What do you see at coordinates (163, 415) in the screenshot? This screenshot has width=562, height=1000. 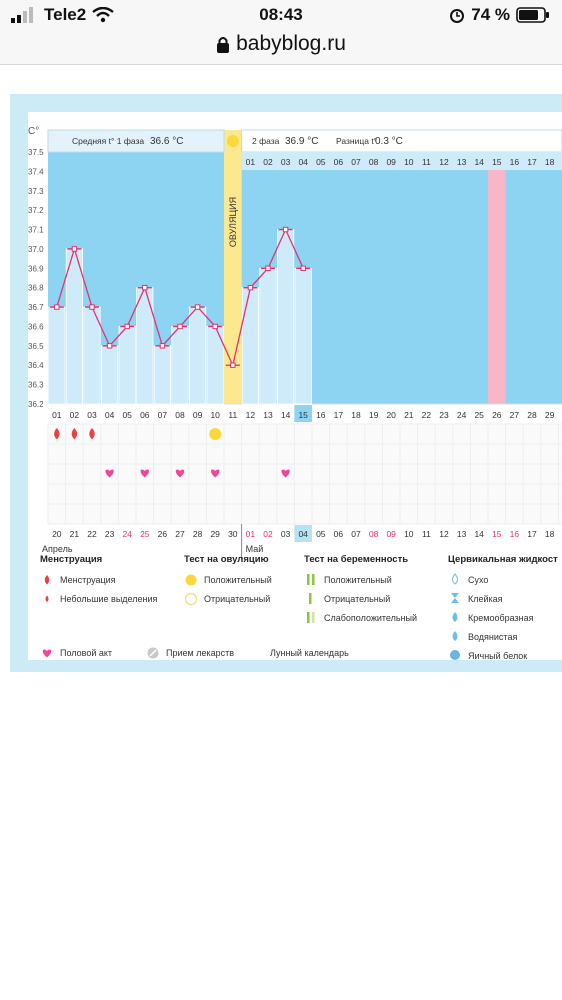 I see `cycle-day-label: 07` at bounding box center [163, 415].